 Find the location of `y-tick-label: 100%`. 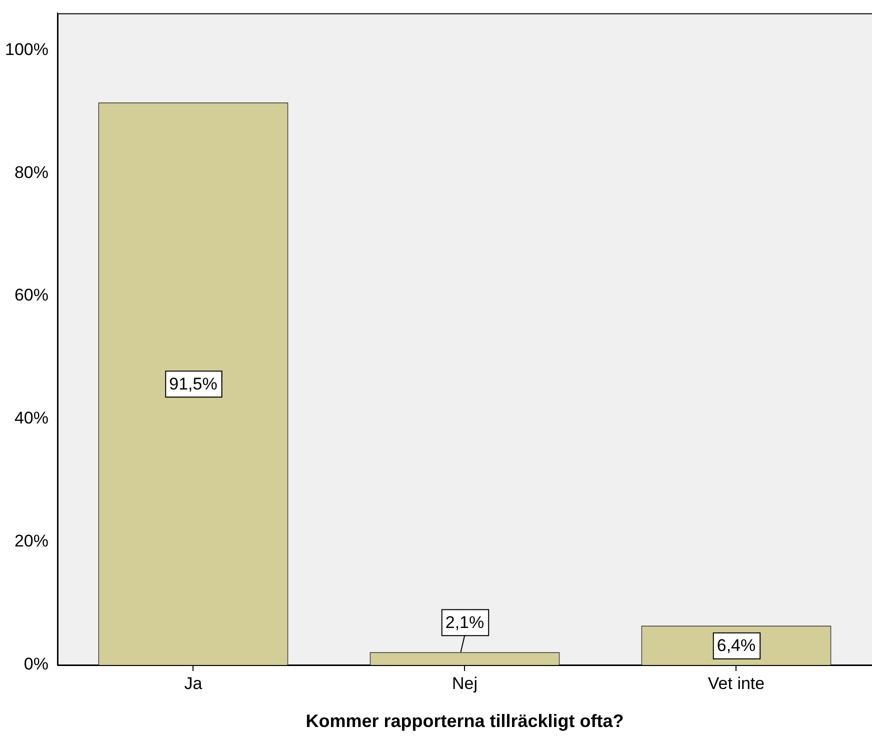

y-tick-label: 100% is located at coordinates (26, 49).